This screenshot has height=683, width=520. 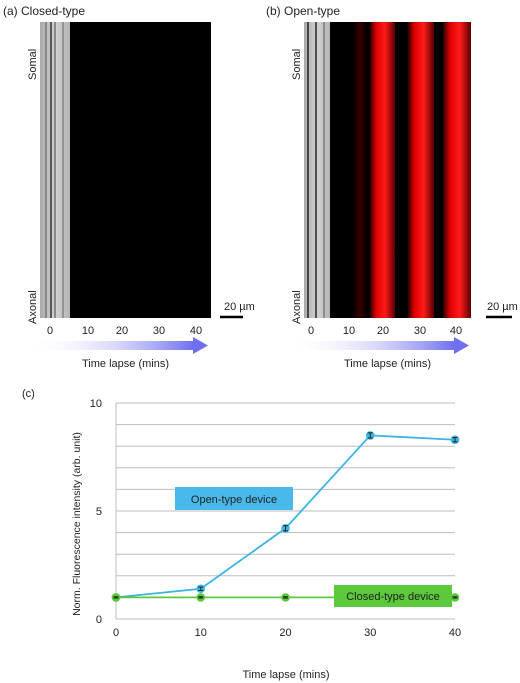 I want to click on legend-open-type-label: Open-type device, so click(x=234, y=500).